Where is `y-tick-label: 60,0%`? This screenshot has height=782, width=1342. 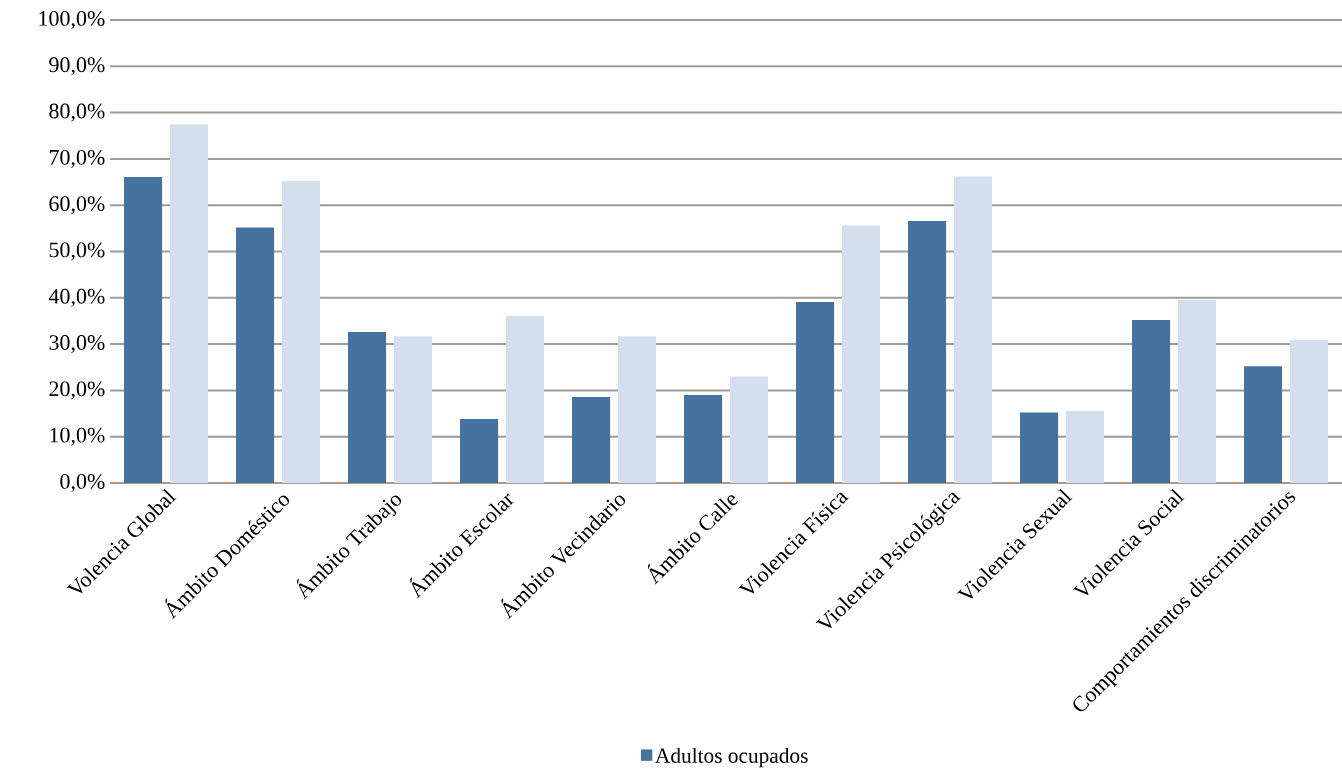 y-tick-label: 60,0% is located at coordinates (77, 205).